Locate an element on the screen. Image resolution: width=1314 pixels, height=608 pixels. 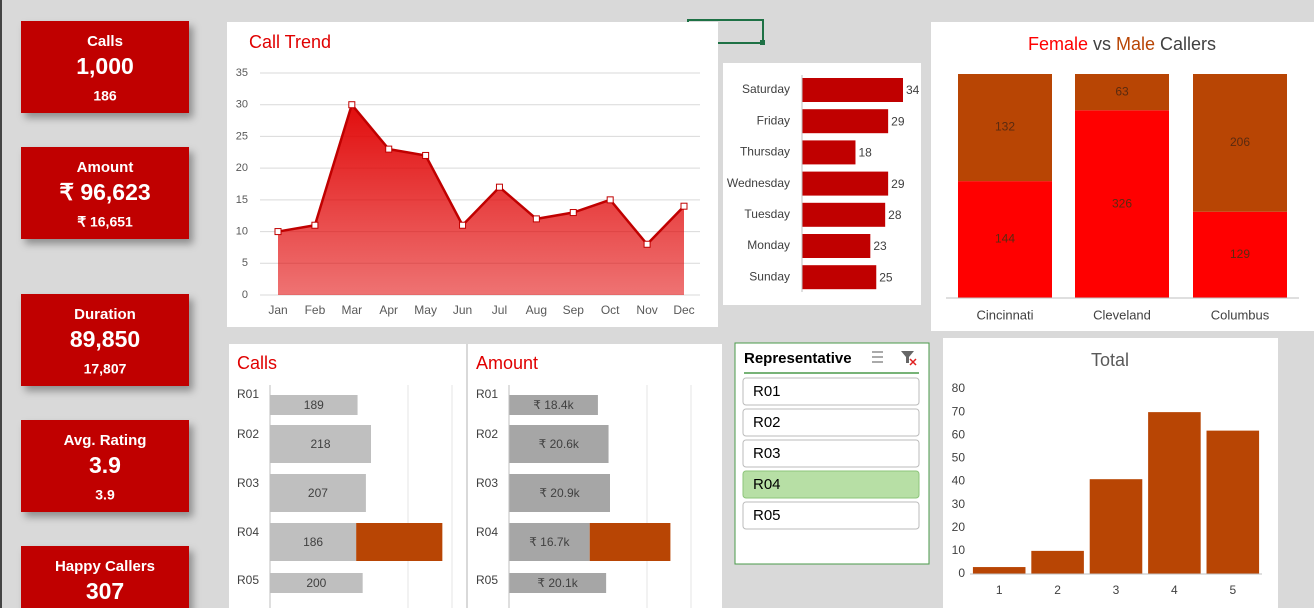
y-tick-label: Thursday is located at coordinates (765, 152).